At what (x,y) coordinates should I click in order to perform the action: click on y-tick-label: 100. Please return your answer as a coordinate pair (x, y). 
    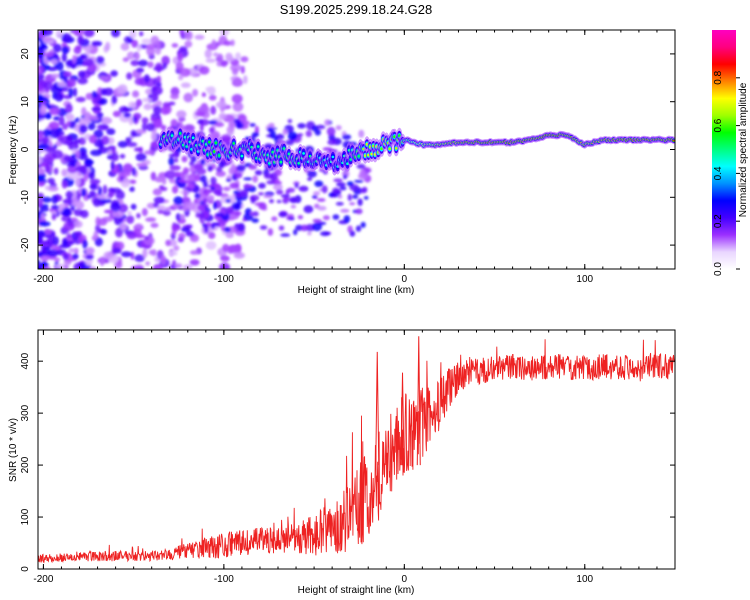
    Looking at the image, I should click on (25, 516).